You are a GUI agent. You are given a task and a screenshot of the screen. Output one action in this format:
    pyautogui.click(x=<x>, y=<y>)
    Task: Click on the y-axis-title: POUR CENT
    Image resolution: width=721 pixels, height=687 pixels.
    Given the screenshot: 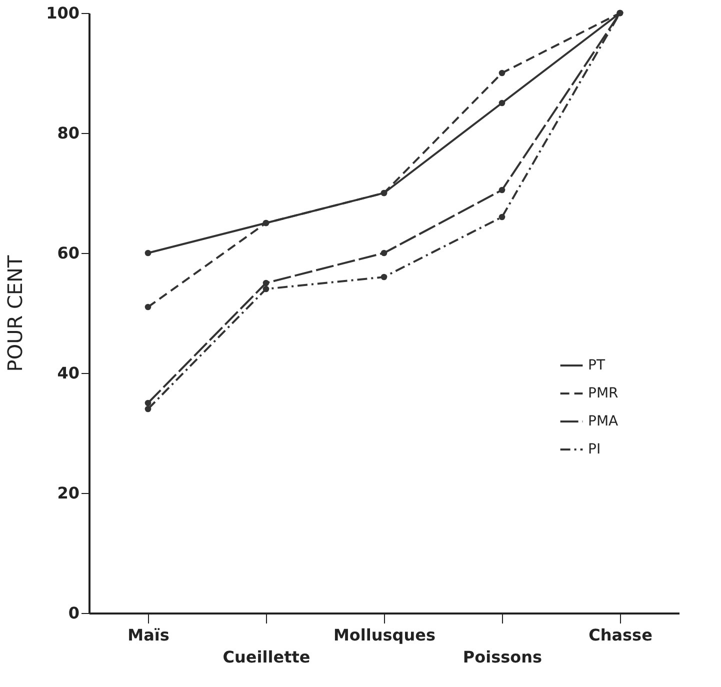 What is the action you would take?
    pyautogui.click(x=15, y=313)
    